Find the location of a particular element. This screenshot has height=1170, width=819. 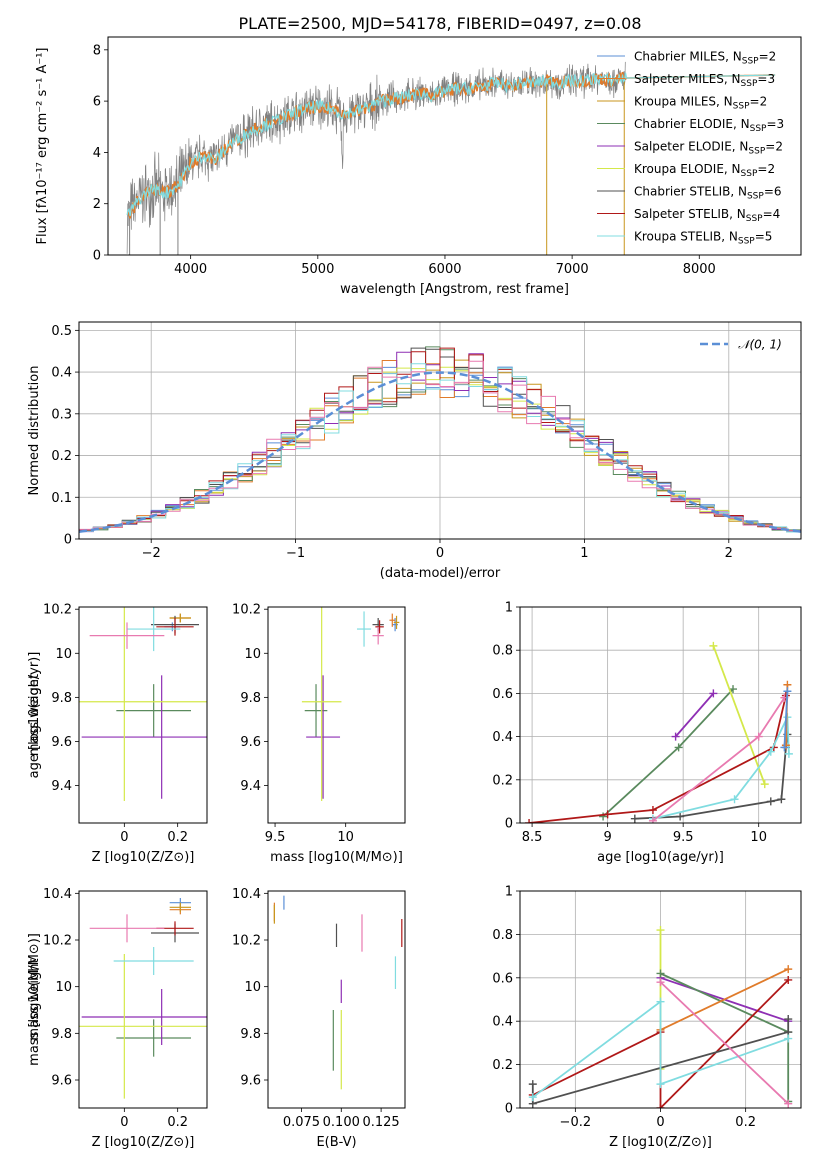

legend-entry: Kroupa STELIB, NSSP=5 is located at coordinates (703, 238).